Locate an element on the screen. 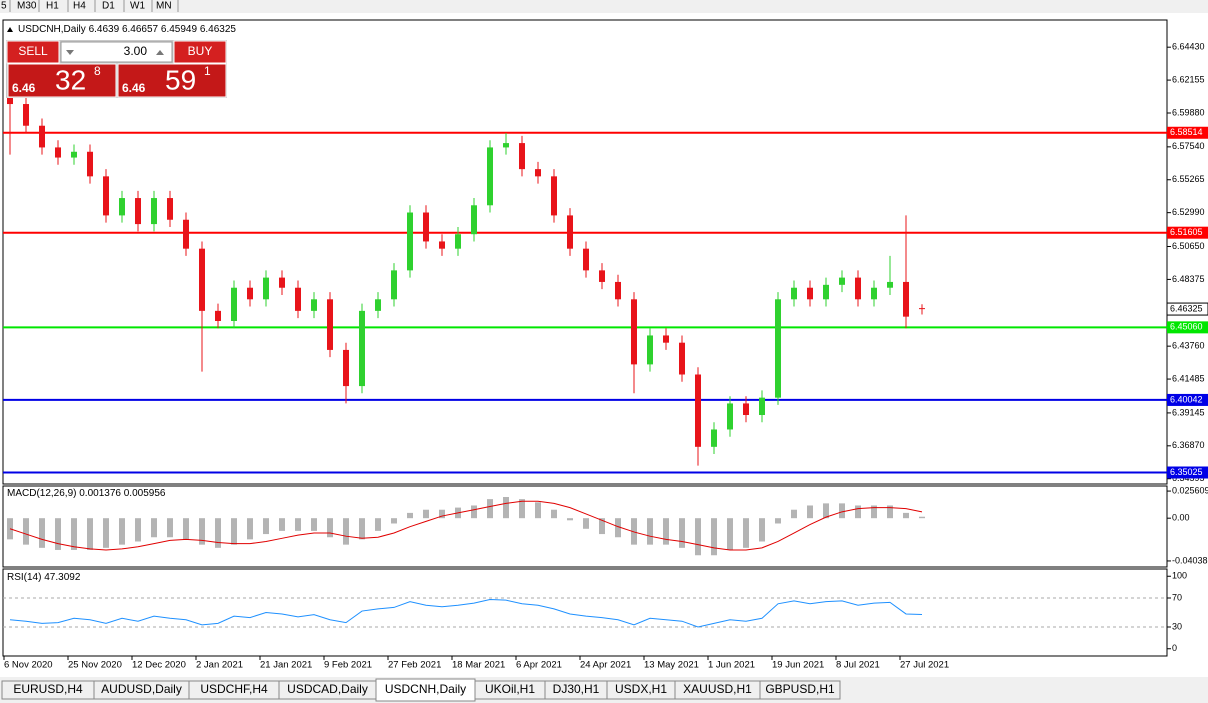  y-tick-label: 6.62155 is located at coordinates (1188, 79).